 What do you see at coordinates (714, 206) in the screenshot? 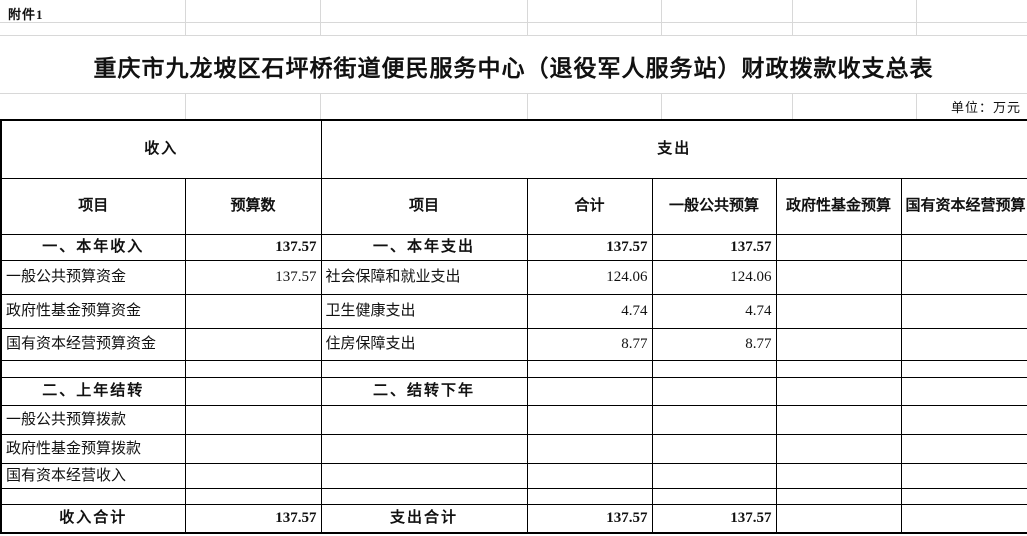
I see `col-header-general-budget: 一般公共预算` at bounding box center [714, 206].